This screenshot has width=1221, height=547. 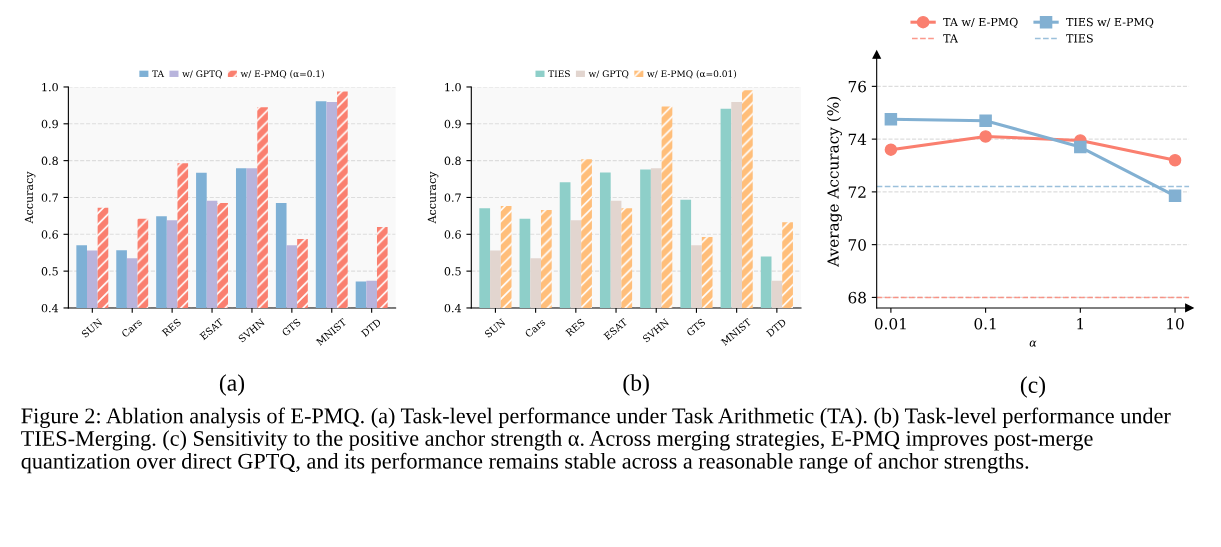 What do you see at coordinates (857, 139) in the screenshot?
I see `y-tick-label: 74` at bounding box center [857, 139].